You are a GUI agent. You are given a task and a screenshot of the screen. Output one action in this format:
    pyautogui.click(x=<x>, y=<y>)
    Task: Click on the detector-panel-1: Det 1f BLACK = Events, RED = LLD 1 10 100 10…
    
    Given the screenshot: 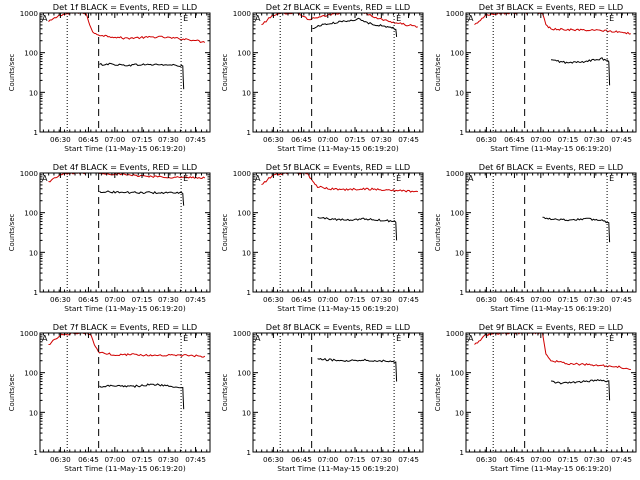 What is the action you would take?
    pyautogui.click(x=109, y=77)
    